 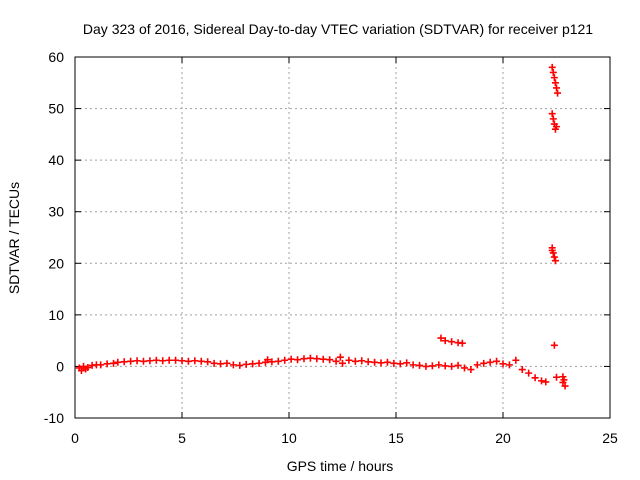 I want to click on x-tick-label: 5, so click(x=182, y=438).